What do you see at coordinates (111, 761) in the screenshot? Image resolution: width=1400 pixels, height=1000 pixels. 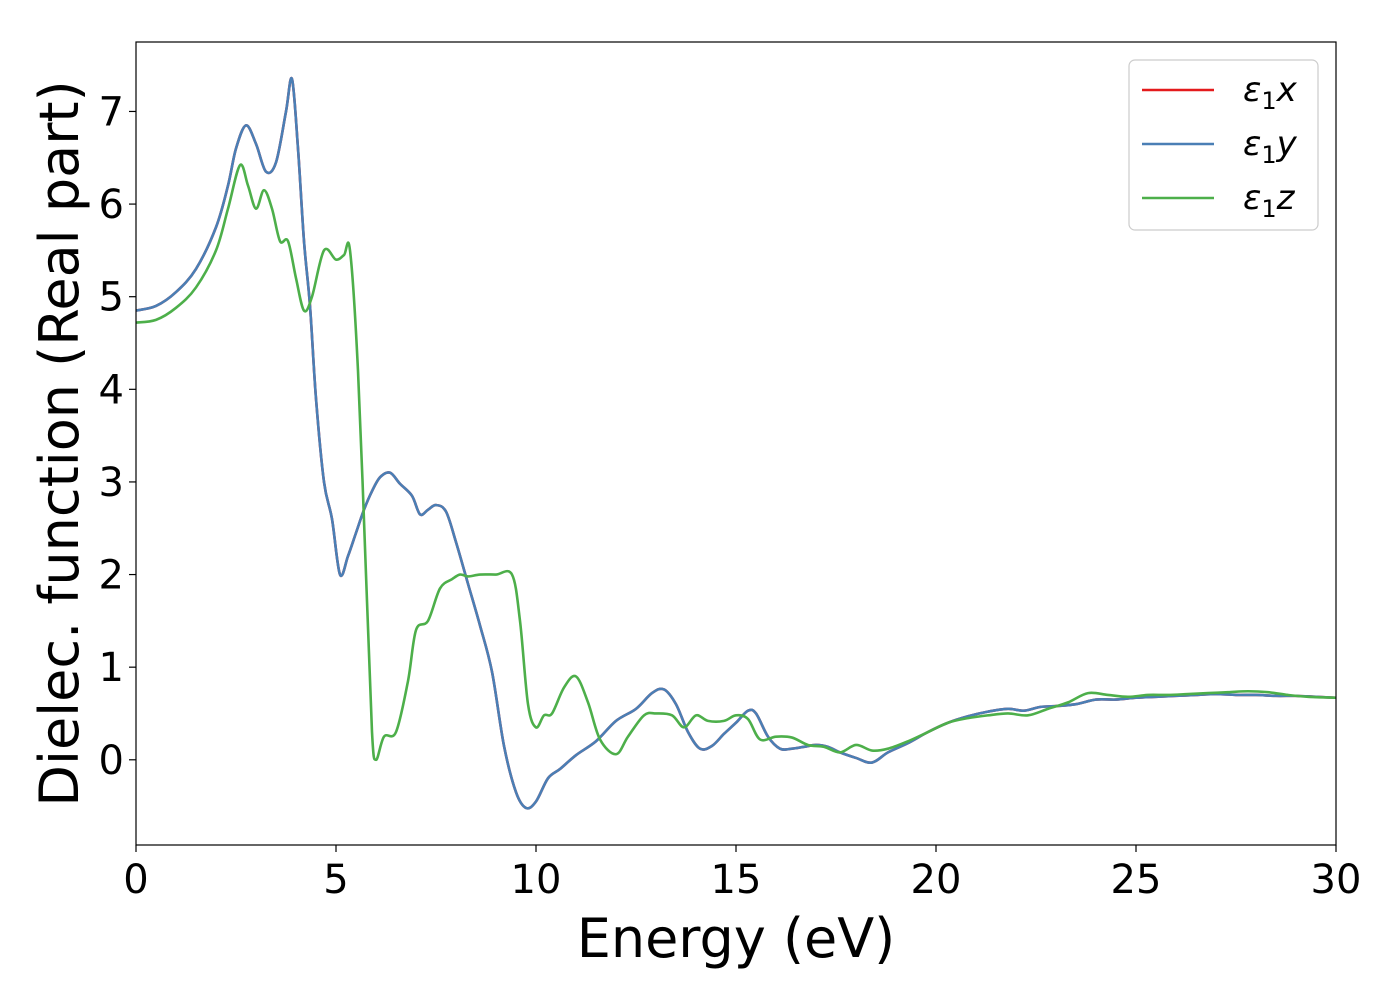 I see `y-tick-label: 0` at bounding box center [111, 761].